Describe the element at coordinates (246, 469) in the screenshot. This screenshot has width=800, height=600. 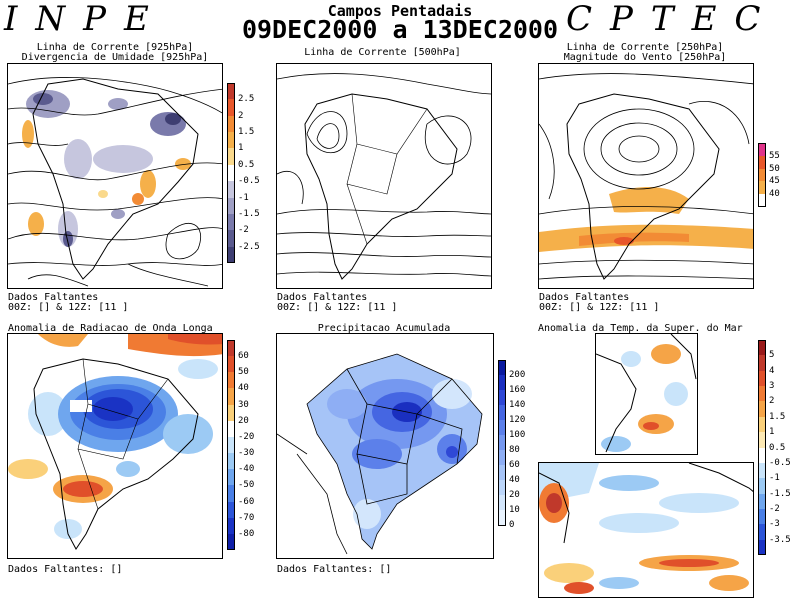
I see `olr_anomaly-colorbar-label: -40` at that location.